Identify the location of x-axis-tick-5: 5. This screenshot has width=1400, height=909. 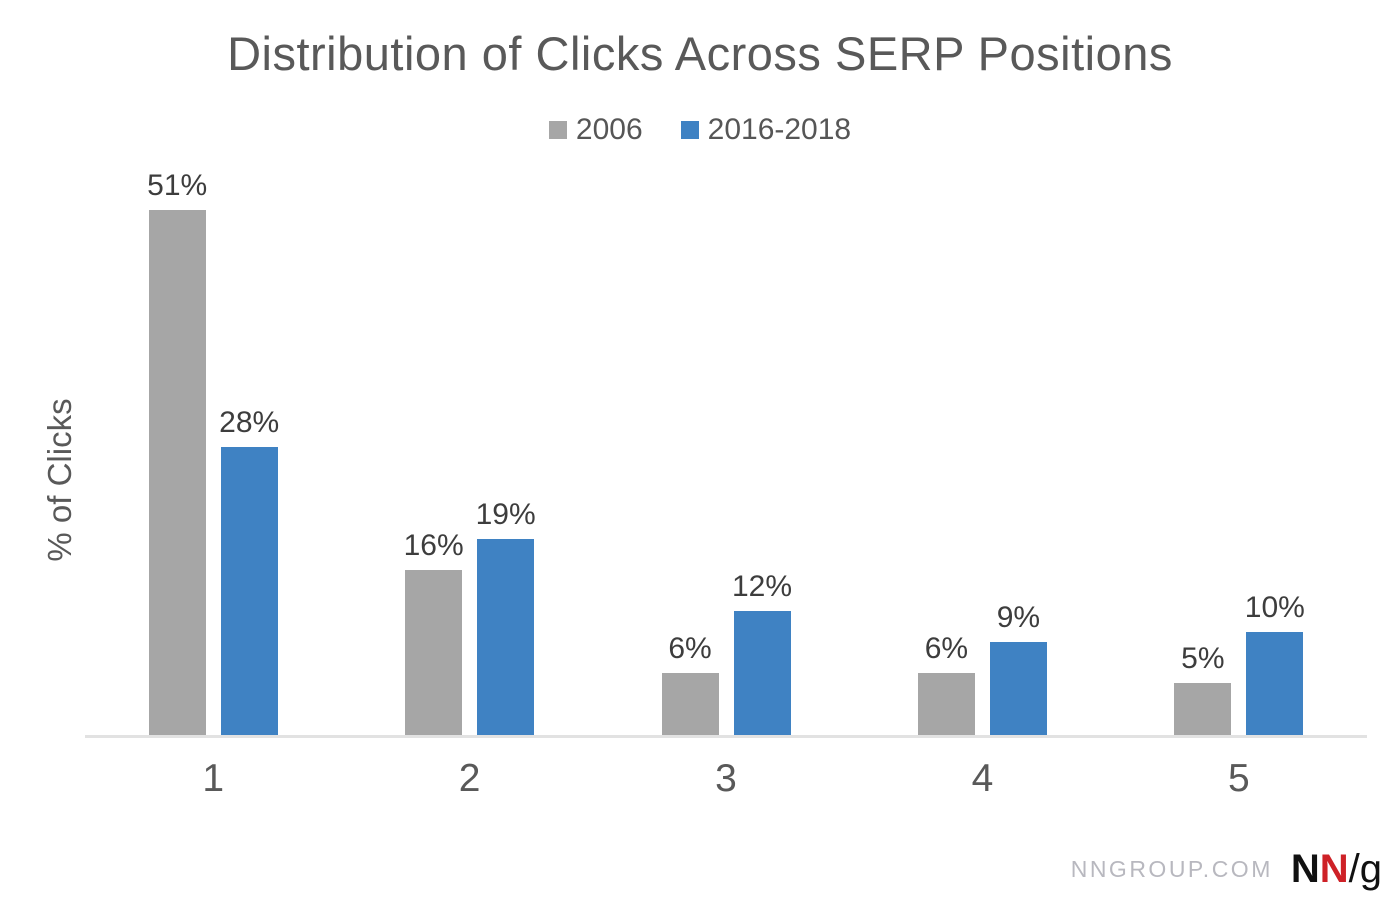
(1238, 778).